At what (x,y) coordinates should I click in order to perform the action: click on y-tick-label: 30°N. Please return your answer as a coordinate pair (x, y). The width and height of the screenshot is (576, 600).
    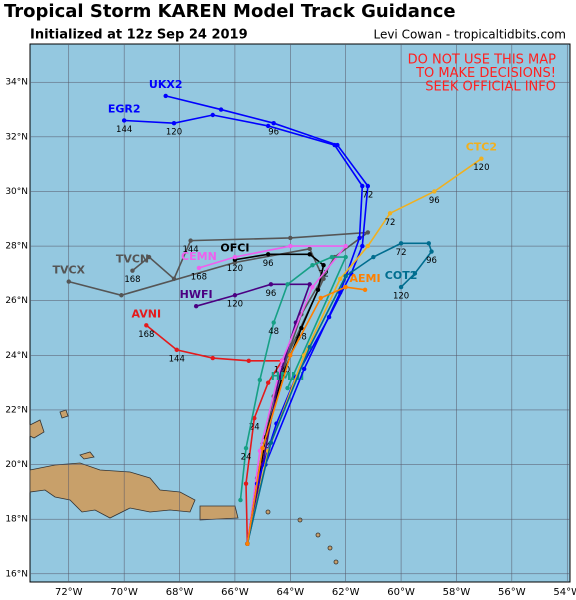
    Looking at the image, I should click on (16, 192).